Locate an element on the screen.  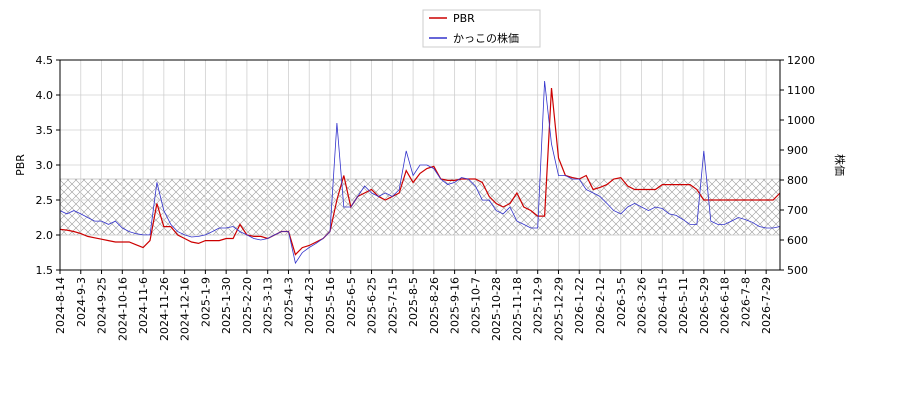
x-tick-label: 2024-9-25 is located at coordinates (102, 305).